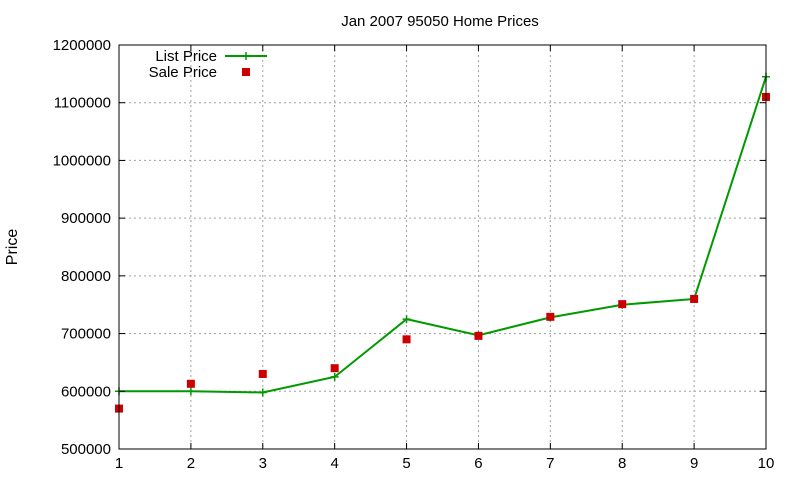 This screenshot has height=480, width=800. Describe the element at coordinates (263, 463) in the screenshot. I see `x-tick-label: 3` at that location.